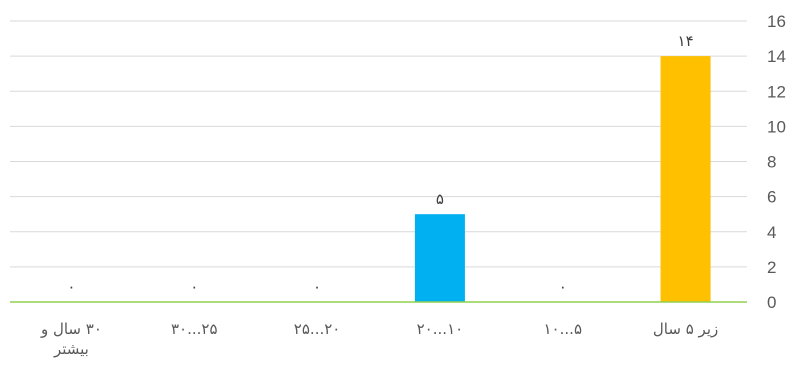 This screenshot has height=370, width=798. What do you see at coordinates (317, 329) in the screenshot?
I see `x-tick-label: ۲۰...۲۵` at bounding box center [317, 329].